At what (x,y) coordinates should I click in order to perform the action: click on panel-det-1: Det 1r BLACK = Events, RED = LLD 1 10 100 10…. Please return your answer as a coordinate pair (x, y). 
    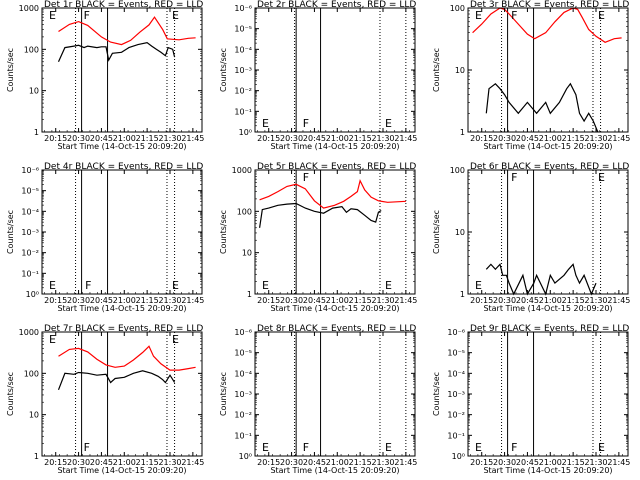
    Looking at the image, I should click on (105, 75).